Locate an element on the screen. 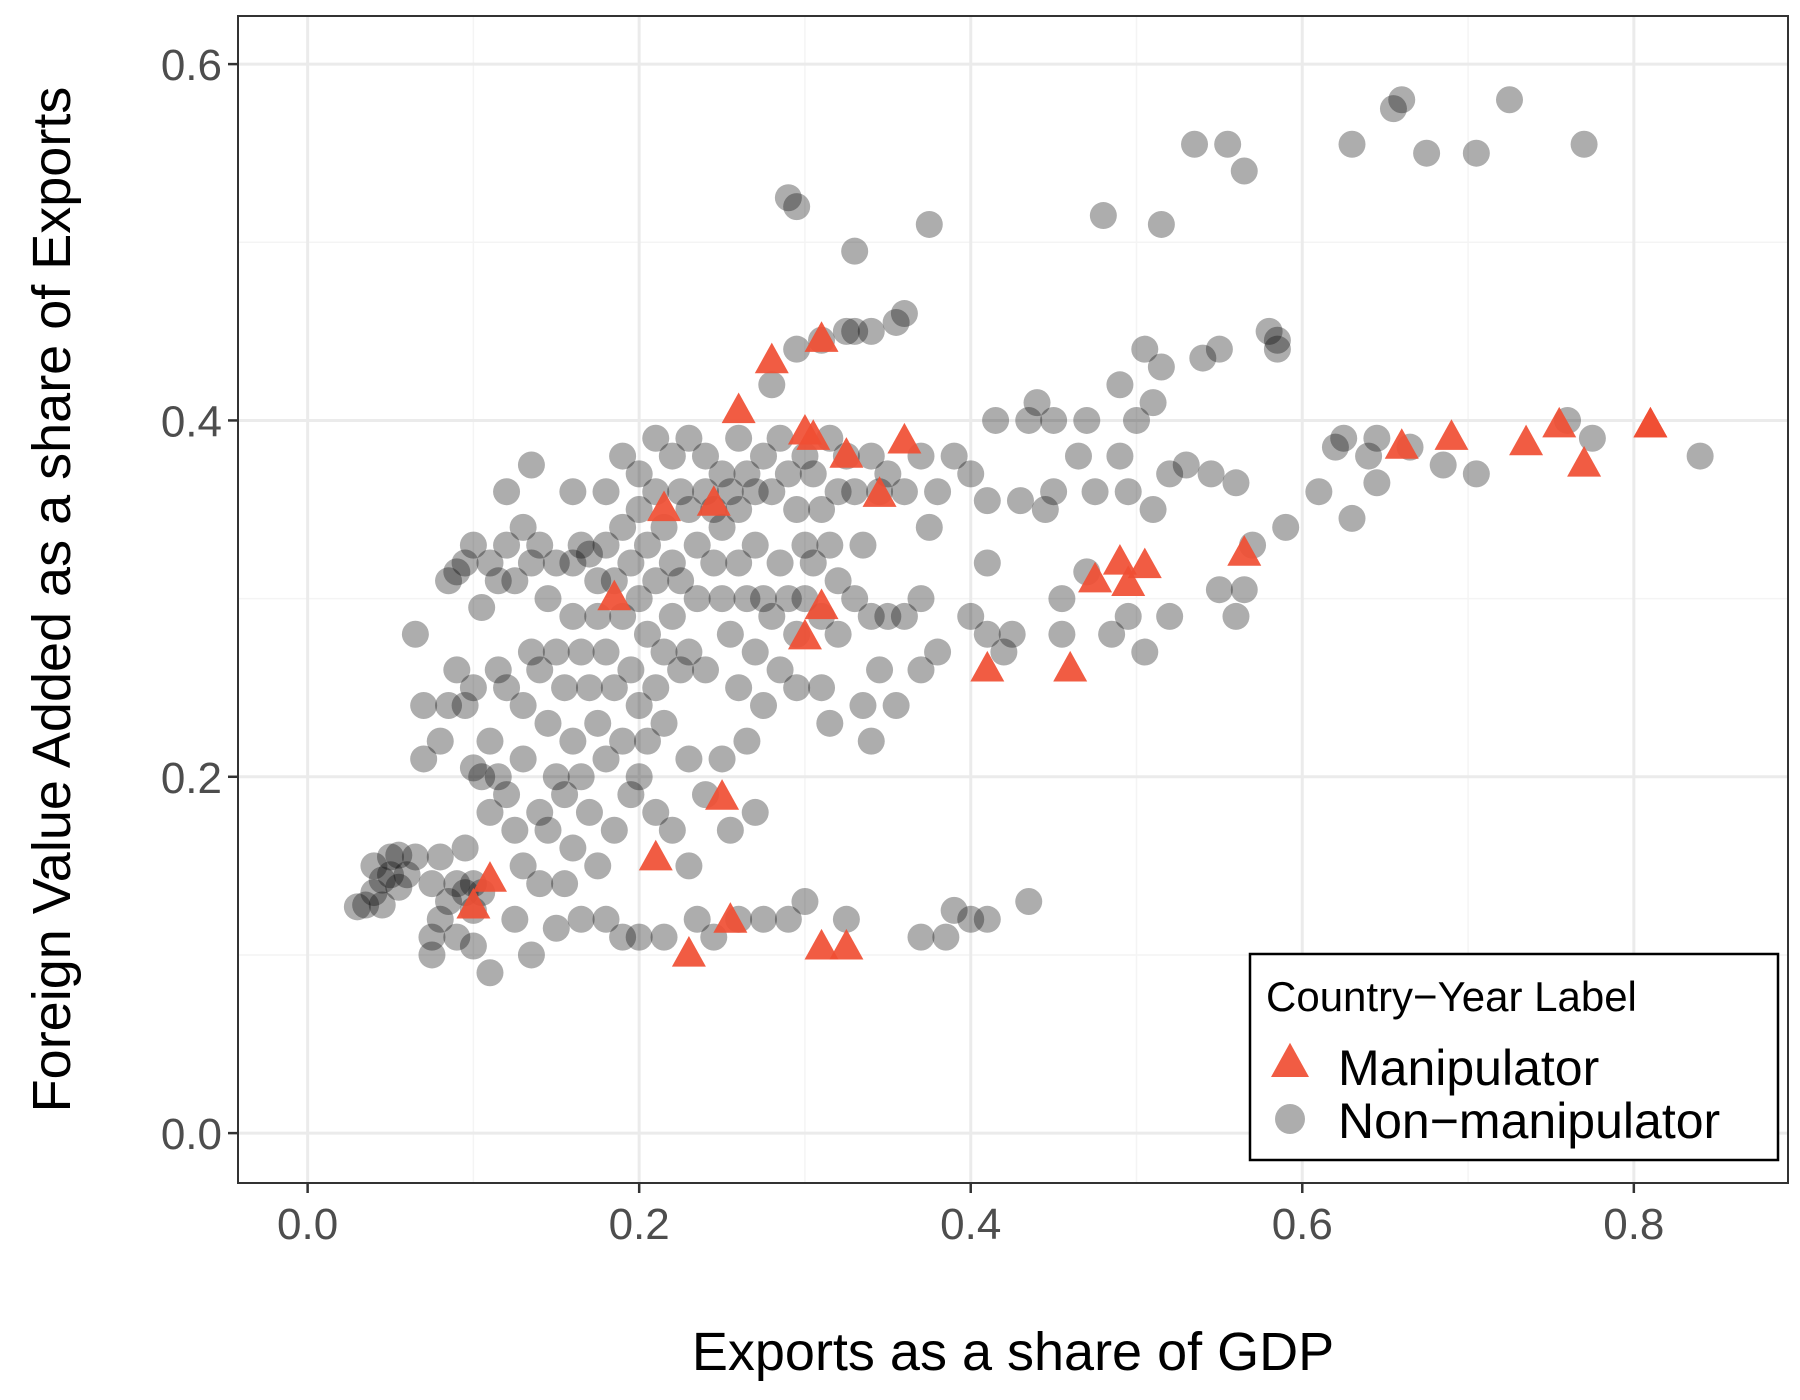 The width and height of the screenshot is (1800, 1400). legend-title: Country−Year Label is located at coordinates (1451, 996).